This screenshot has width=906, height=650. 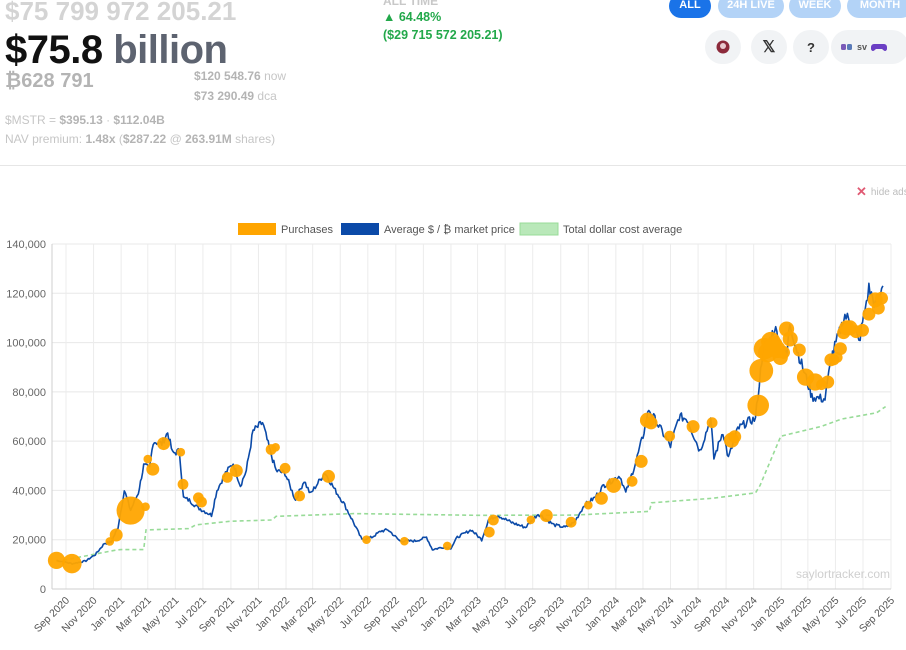 What do you see at coordinates (751, 9) in the screenshot?
I see `range-24h-live-button: 24H LIVE` at bounding box center [751, 9].